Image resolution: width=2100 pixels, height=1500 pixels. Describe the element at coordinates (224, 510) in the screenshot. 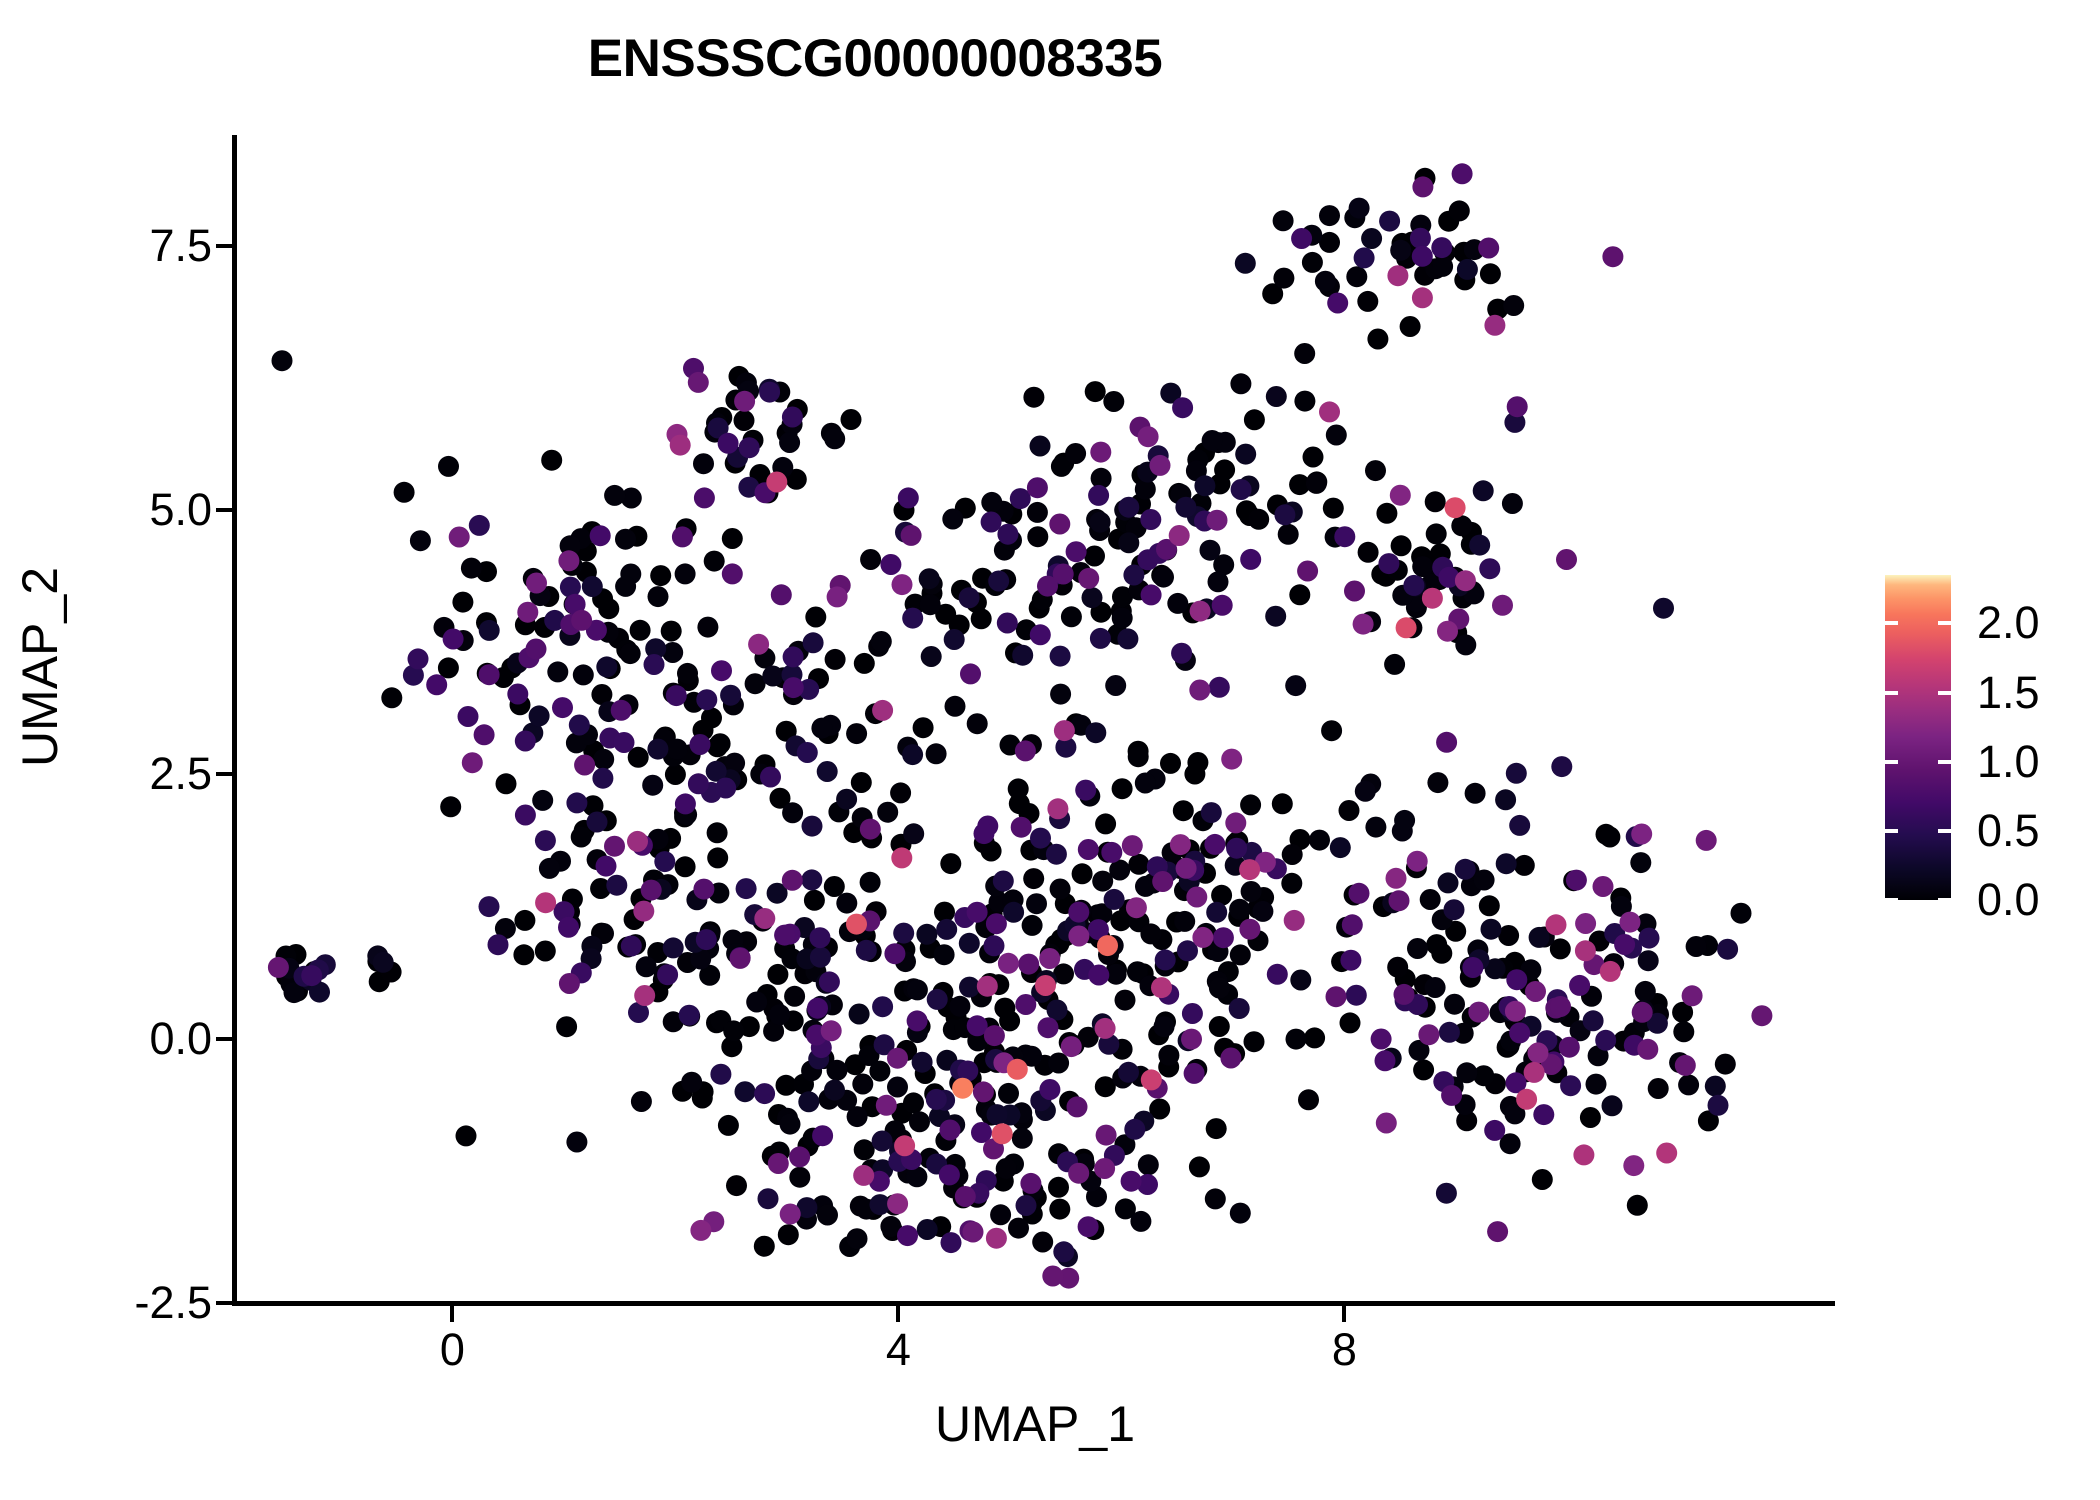

I see `y-tick-mark` at that location.